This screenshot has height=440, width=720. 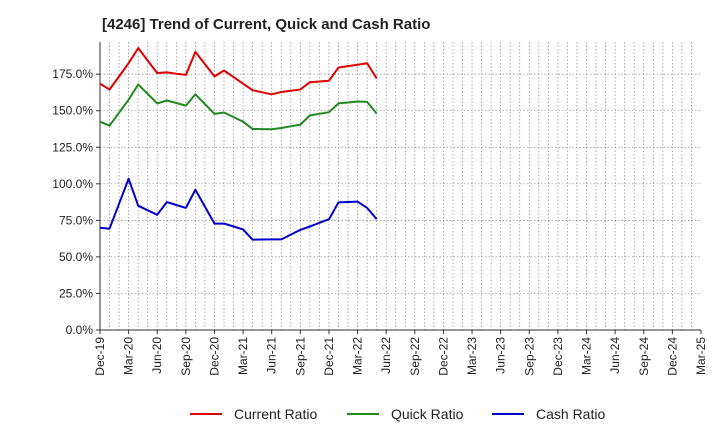 I want to click on x-tick-label: Dec-24, so click(x=672, y=356).